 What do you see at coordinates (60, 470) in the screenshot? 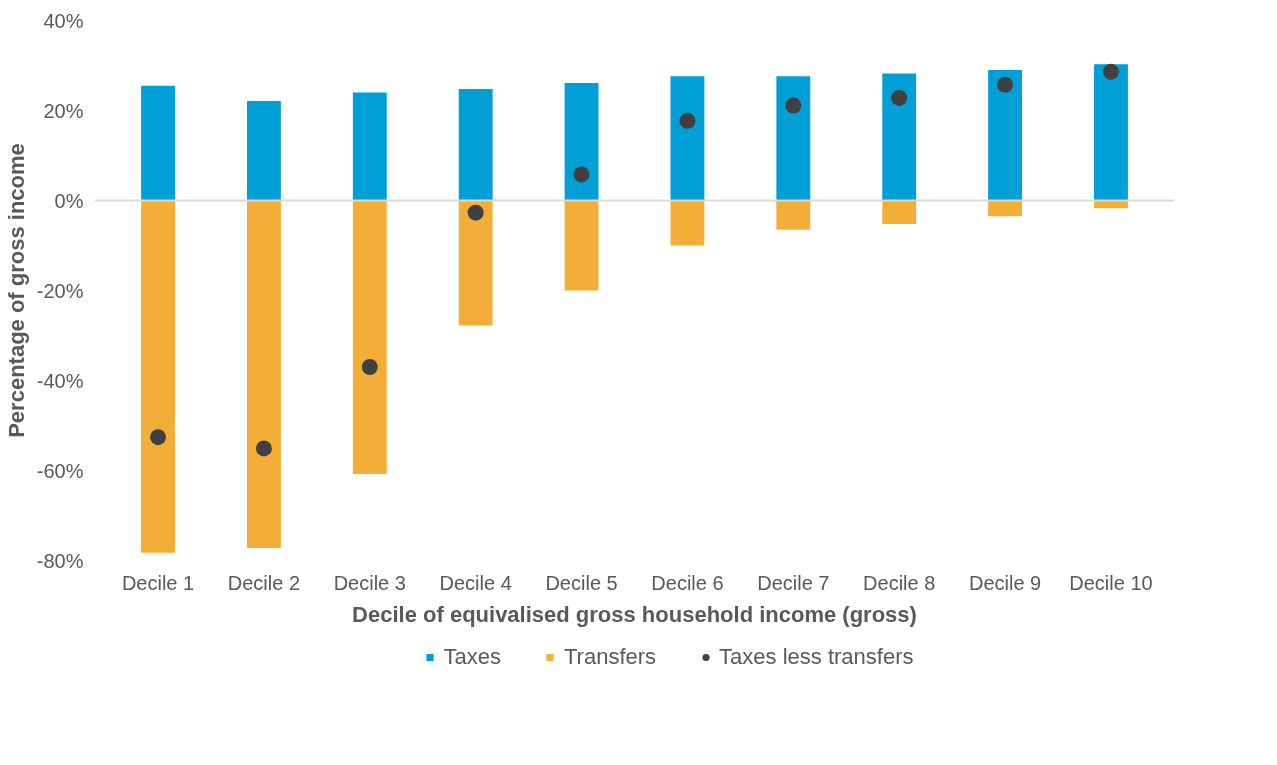
I see `y-tick-label: -60%` at bounding box center [60, 470].